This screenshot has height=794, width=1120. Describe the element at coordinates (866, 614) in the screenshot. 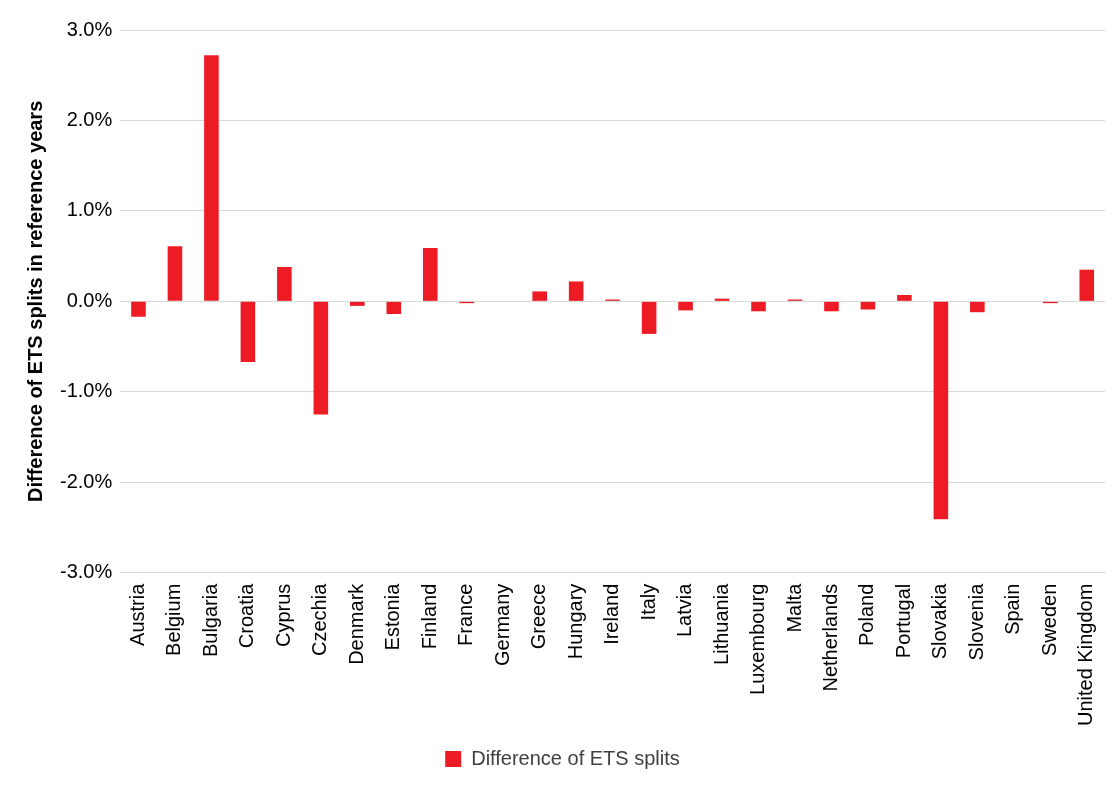

I see `x-tick-label: Poland` at that location.